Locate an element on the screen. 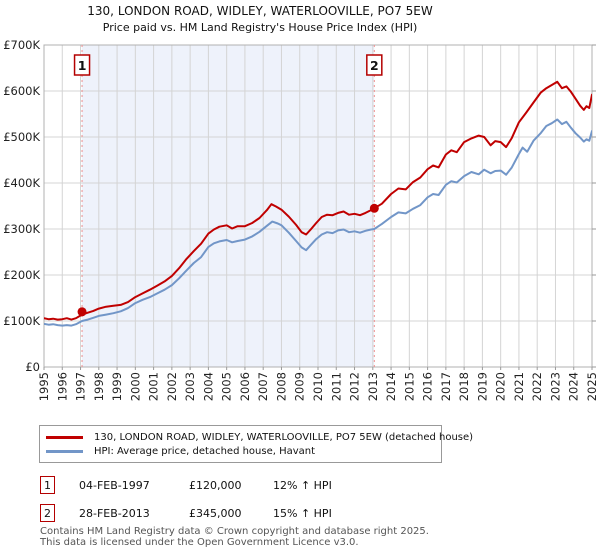 The width and height of the screenshot is (600, 560). transaction-1-hpi-change: 12% ↑ HPI is located at coordinates (302, 485).